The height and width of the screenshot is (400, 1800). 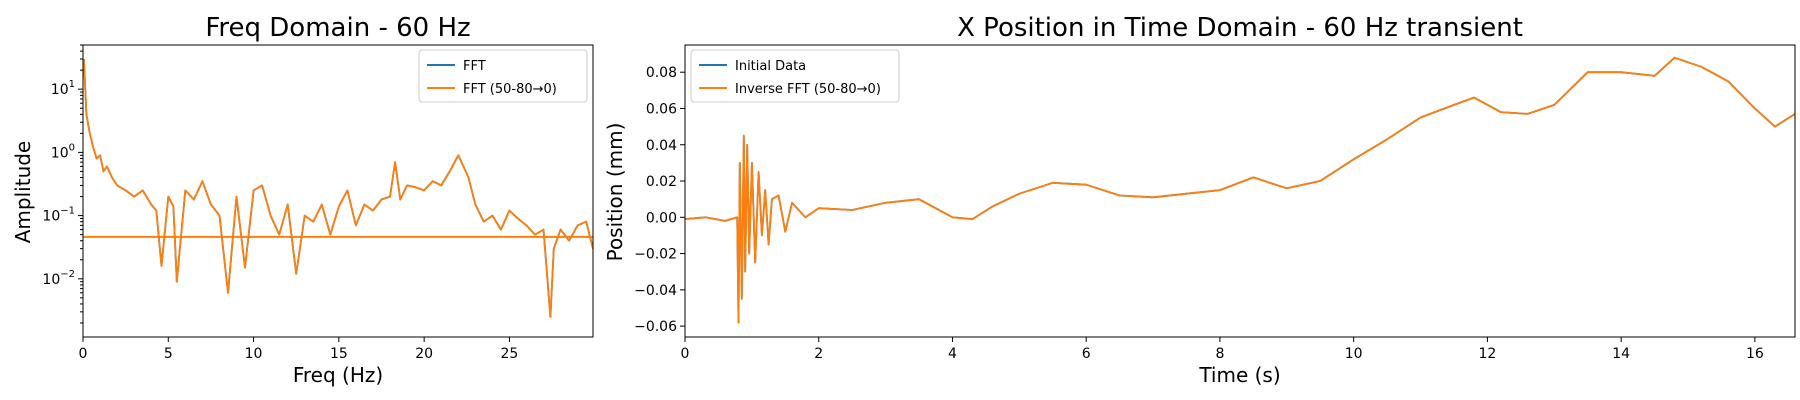 I want to click on x-axis-label: Freq (Hz), so click(x=338, y=375).